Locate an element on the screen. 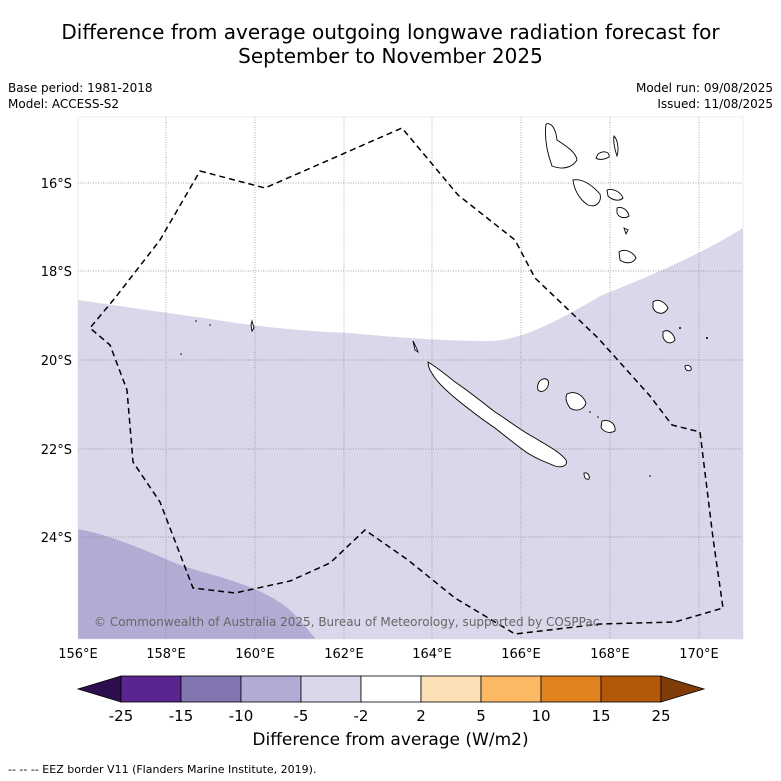 This screenshot has width=781, height=781. lon-tick-170: 170°E is located at coordinates (699, 654).